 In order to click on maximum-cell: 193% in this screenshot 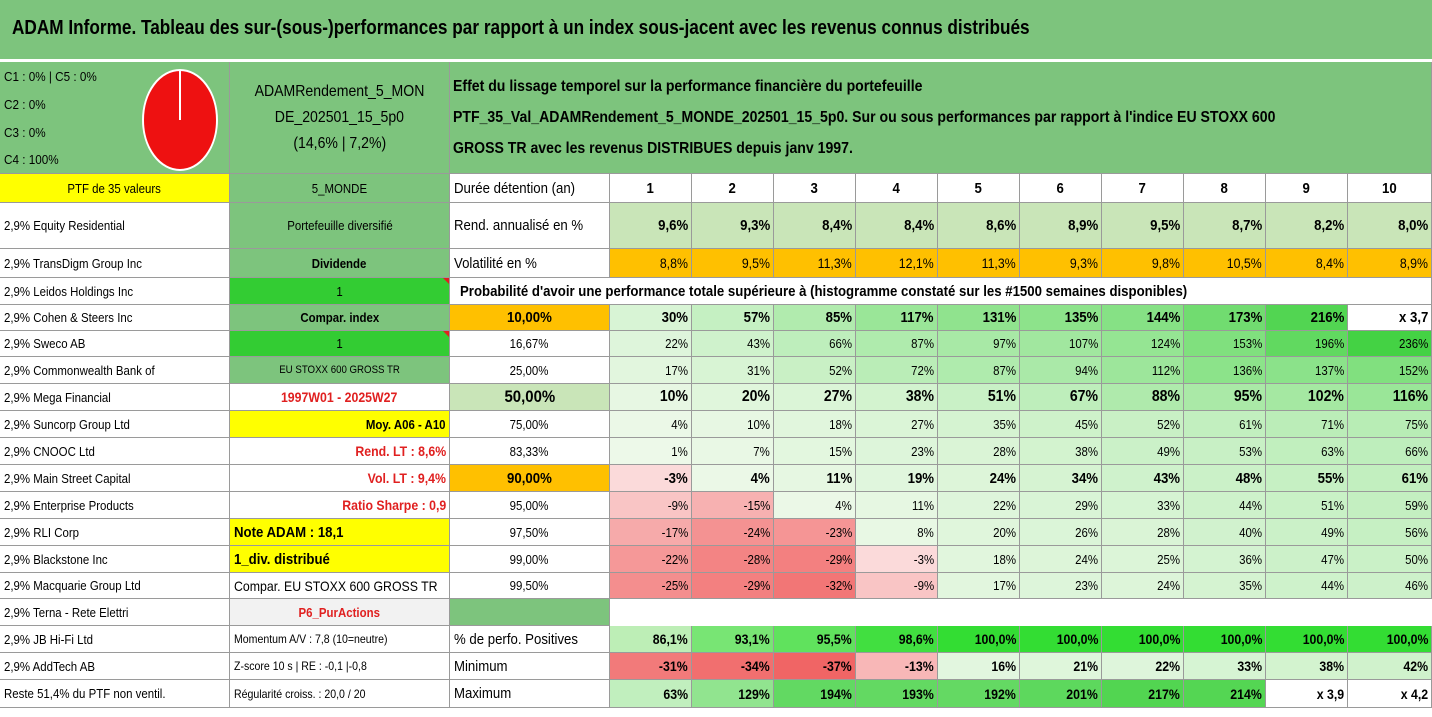, I will do `click(897, 694)`.